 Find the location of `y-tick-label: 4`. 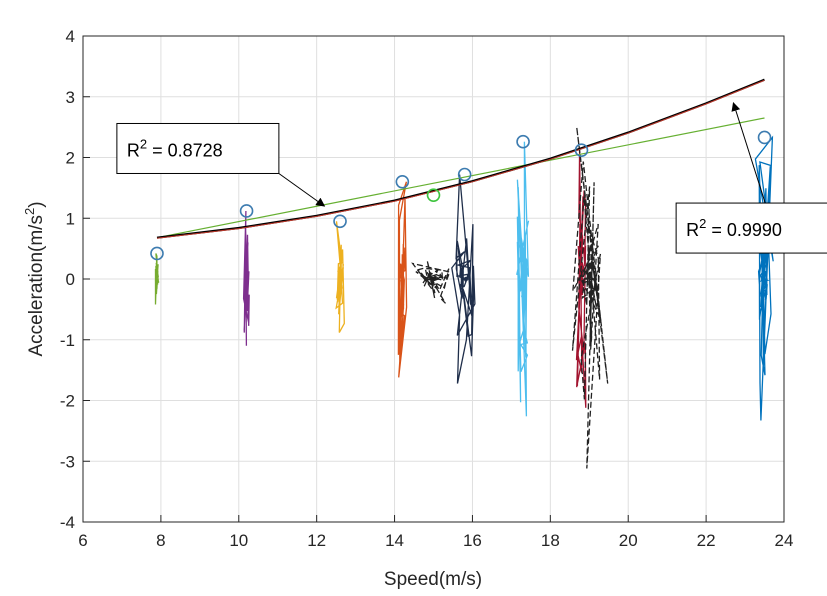

y-tick-label: 4 is located at coordinates (70, 36).